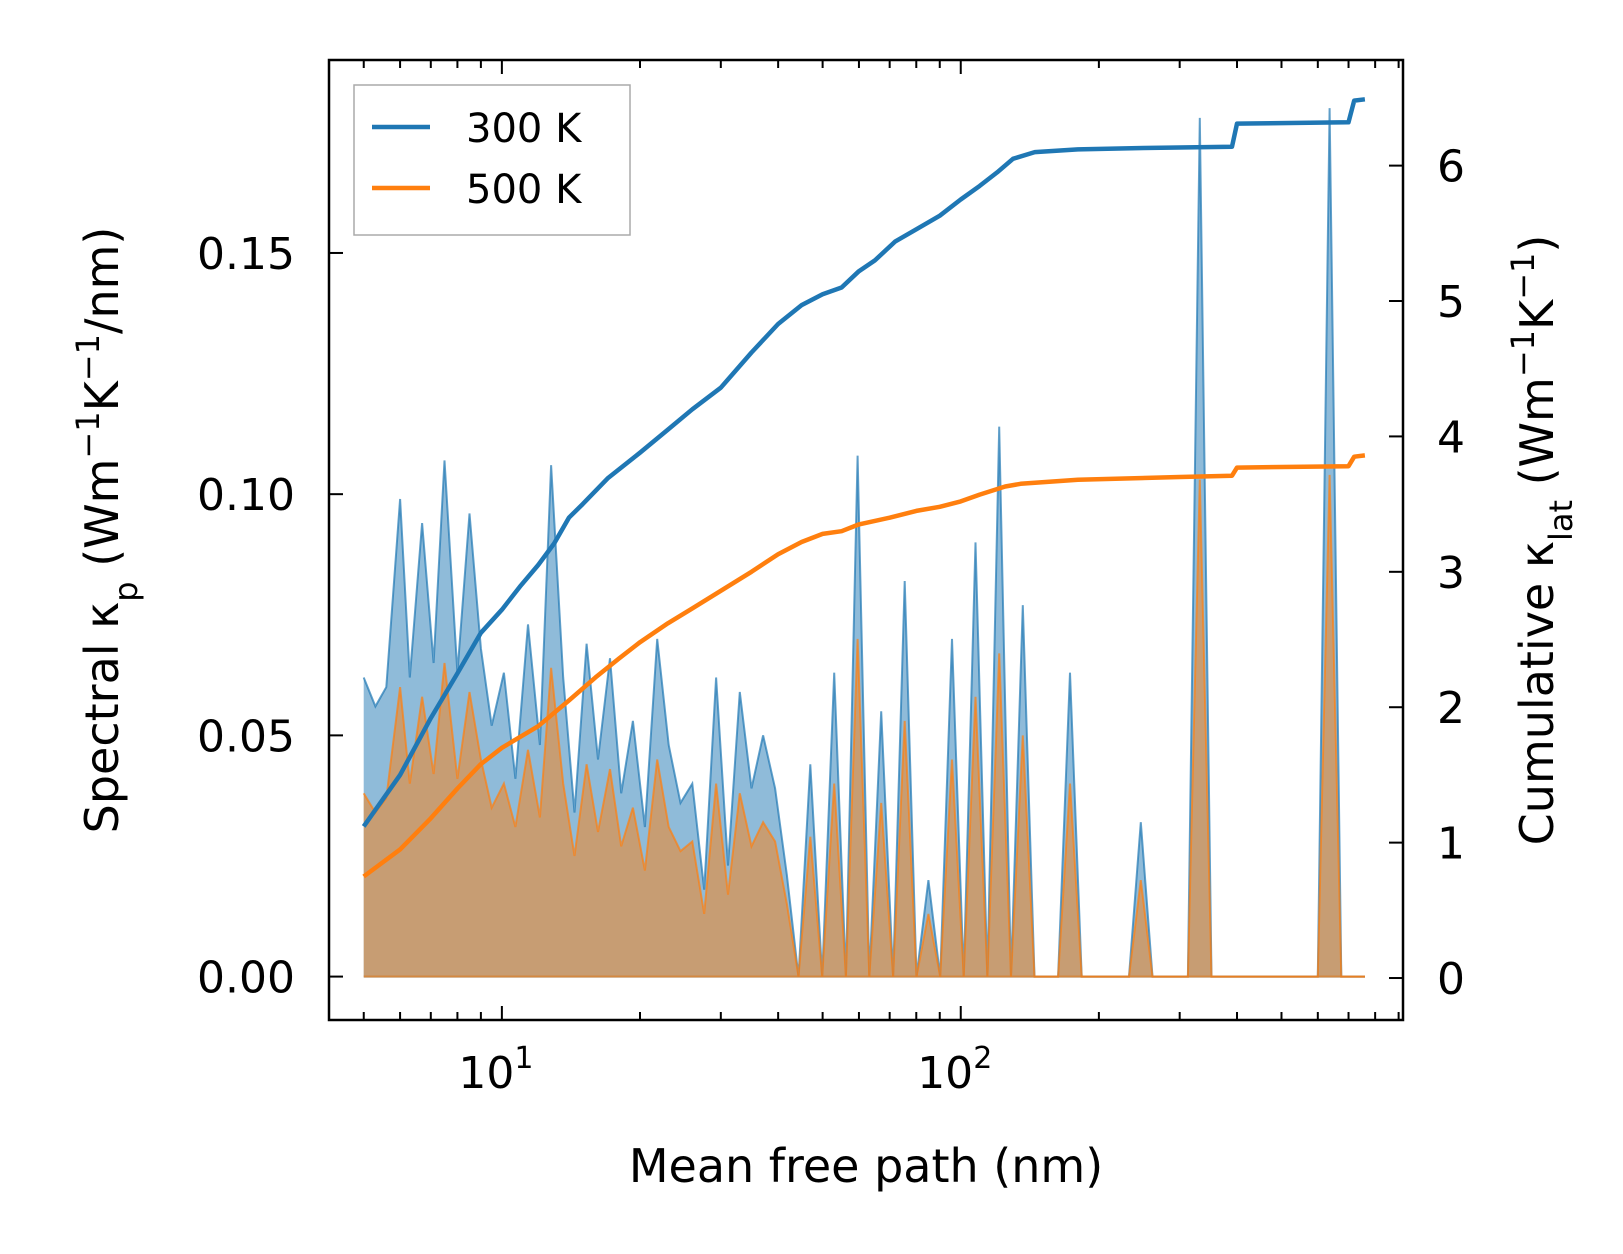 This screenshot has width=1623, height=1254. What do you see at coordinates (246, 978) in the screenshot?
I see `y-left-tick-label: 0.00` at bounding box center [246, 978].